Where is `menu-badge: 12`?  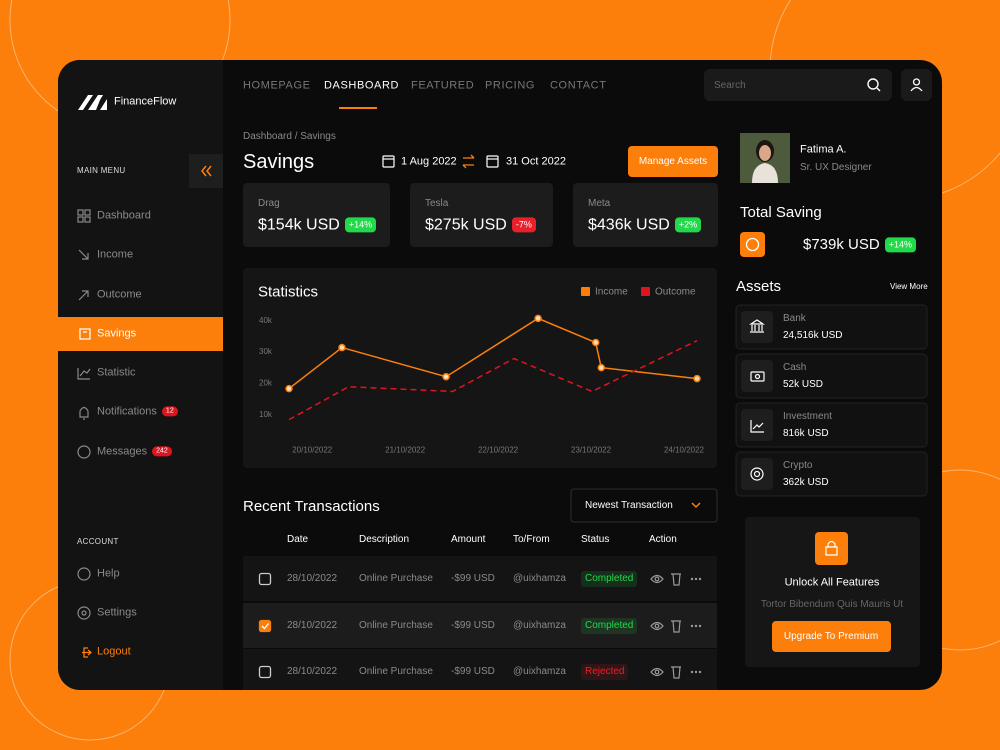 menu-badge: 12 is located at coordinates (169, 411).